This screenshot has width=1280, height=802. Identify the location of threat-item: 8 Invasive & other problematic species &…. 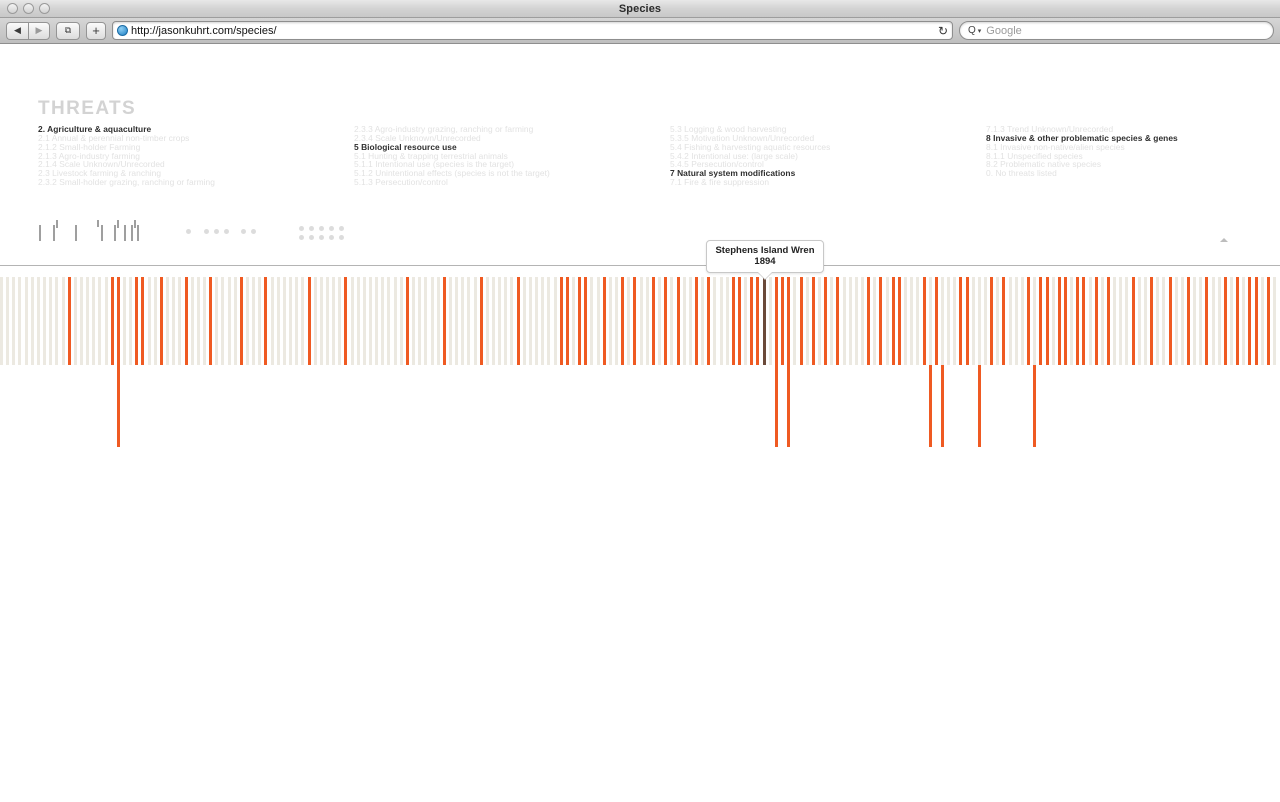
(1082, 137).